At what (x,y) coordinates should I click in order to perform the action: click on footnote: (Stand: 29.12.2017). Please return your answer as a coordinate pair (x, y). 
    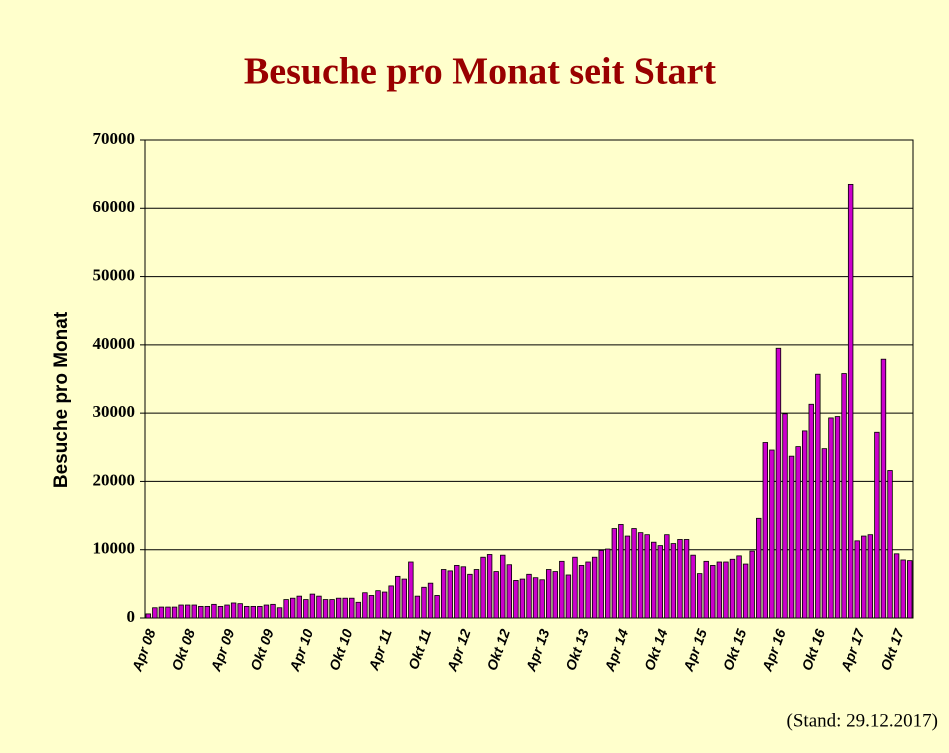
    Looking at the image, I should click on (862, 720).